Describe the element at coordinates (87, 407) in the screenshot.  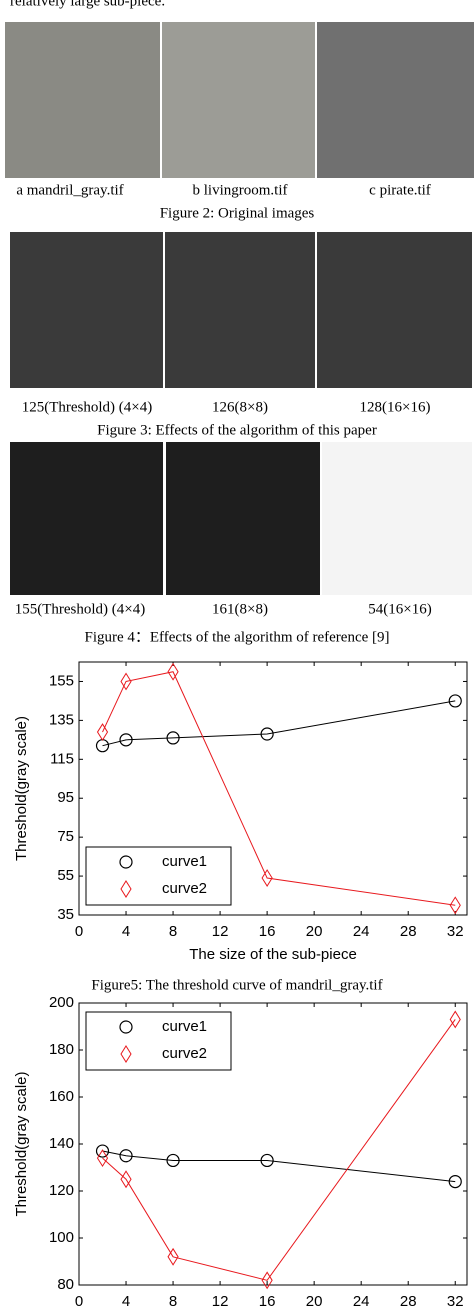
I see `caption: 125(Threshold) (4×4)` at that location.